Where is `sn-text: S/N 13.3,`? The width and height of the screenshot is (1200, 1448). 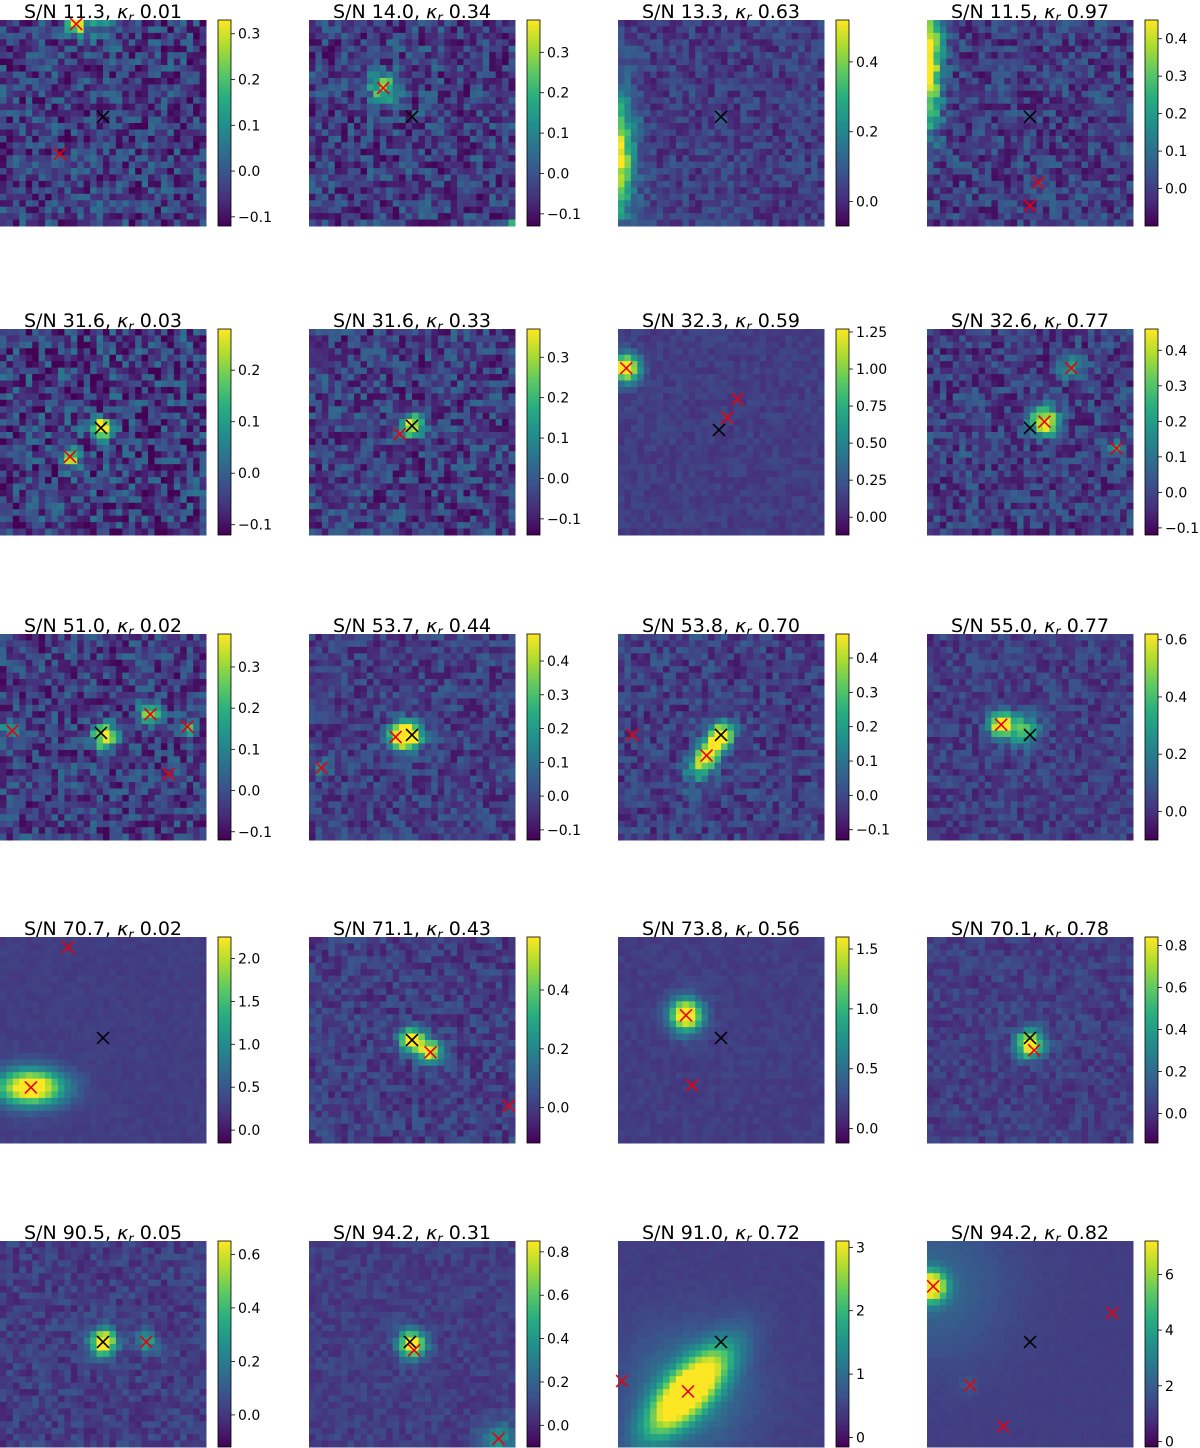
sn-text: S/N 13.3, is located at coordinates (688, 12).